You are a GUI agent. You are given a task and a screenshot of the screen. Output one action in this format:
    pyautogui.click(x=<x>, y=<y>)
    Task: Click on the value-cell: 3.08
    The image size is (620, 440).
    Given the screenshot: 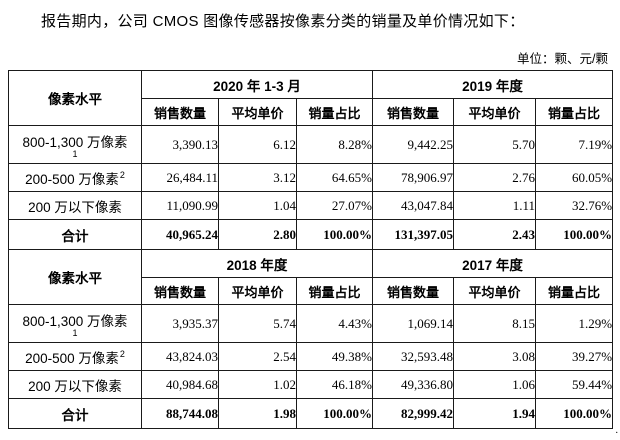 What is the action you would take?
    pyautogui.click(x=495, y=356)
    